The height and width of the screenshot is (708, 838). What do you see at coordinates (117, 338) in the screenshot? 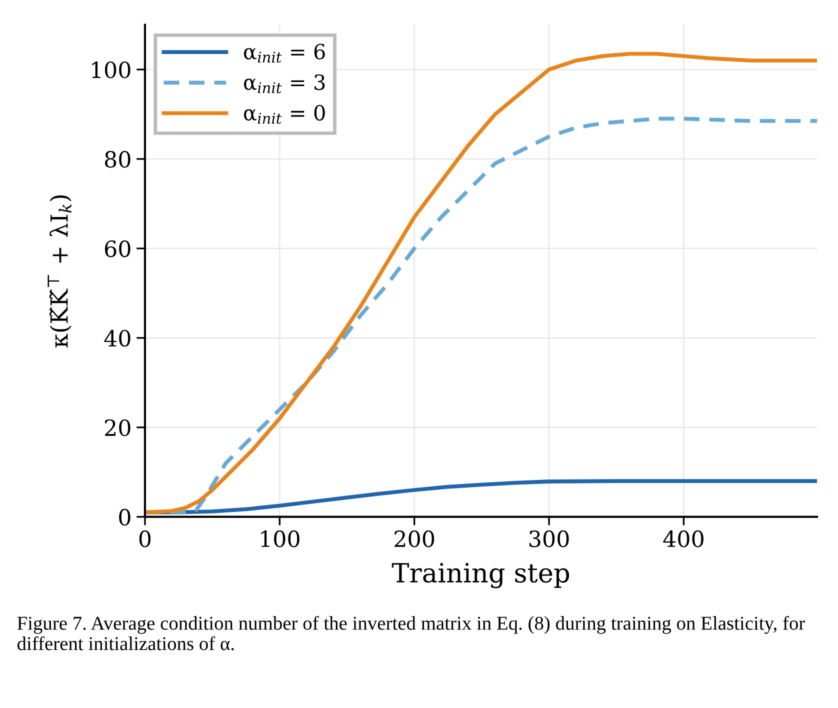
I see `y-tick-label: 40` at bounding box center [117, 338].